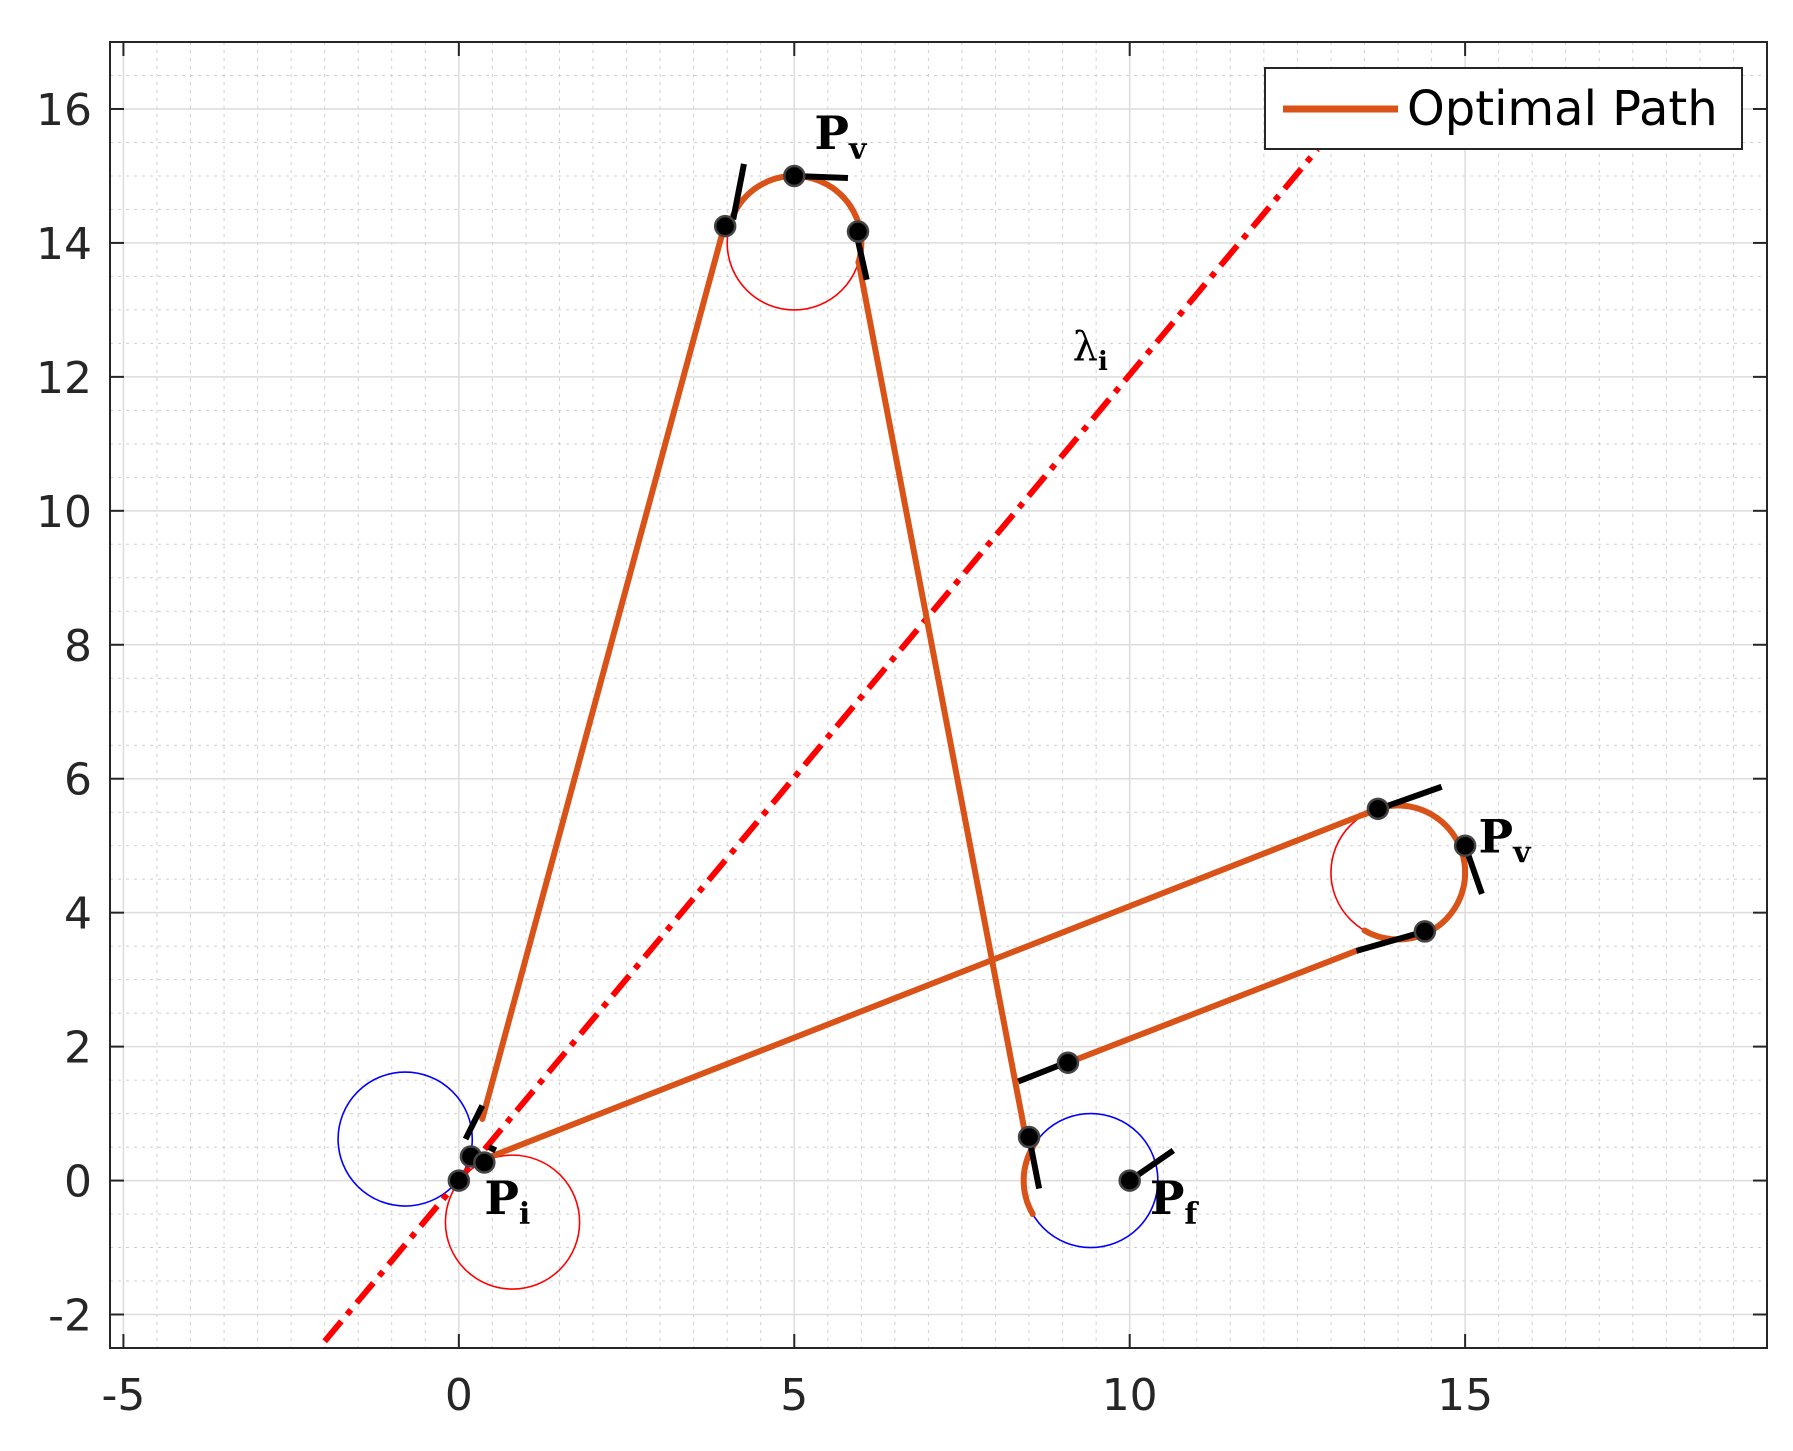  What do you see at coordinates (78, 1182) in the screenshot?
I see `y-tick-label: 0` at bounding box center [78, 1182].